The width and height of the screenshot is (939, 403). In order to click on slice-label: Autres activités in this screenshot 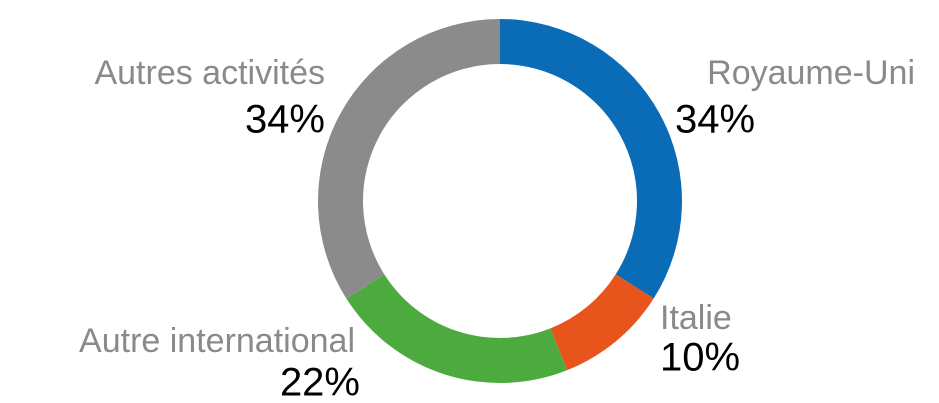, I will do `click(209, 73)`.